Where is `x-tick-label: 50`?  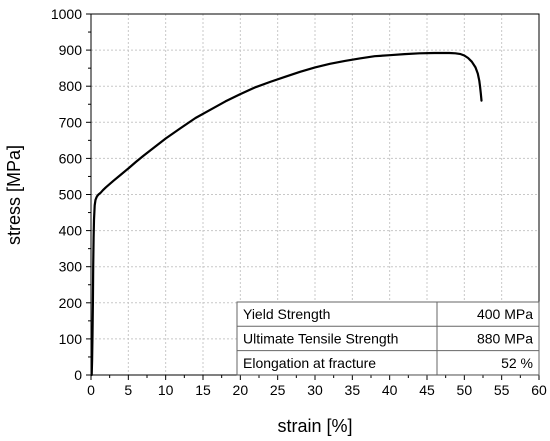 x-tick-label: 50 is located at coordinates (465, 390).